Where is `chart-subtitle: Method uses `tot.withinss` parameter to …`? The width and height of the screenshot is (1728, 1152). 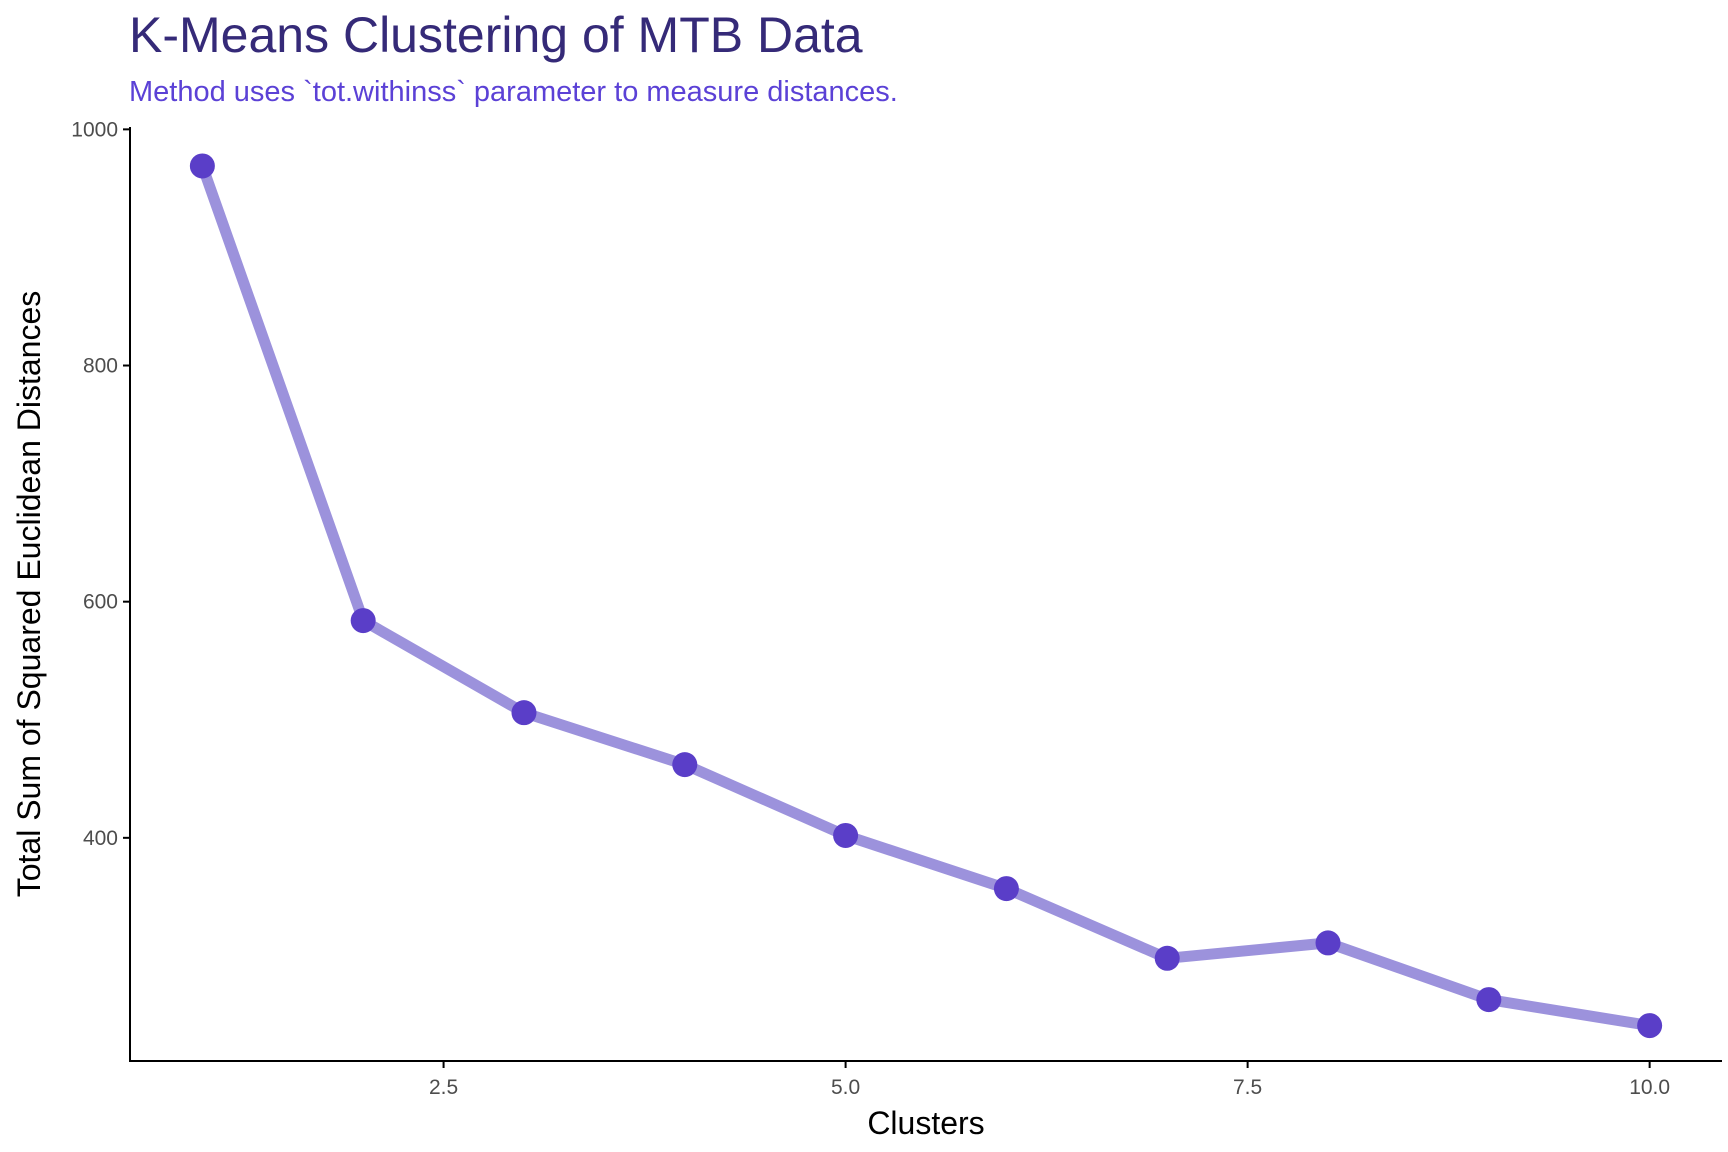
chart-subtitle: Method uses `tot.withinss` parameter to … is located at coordinates (513, 92).